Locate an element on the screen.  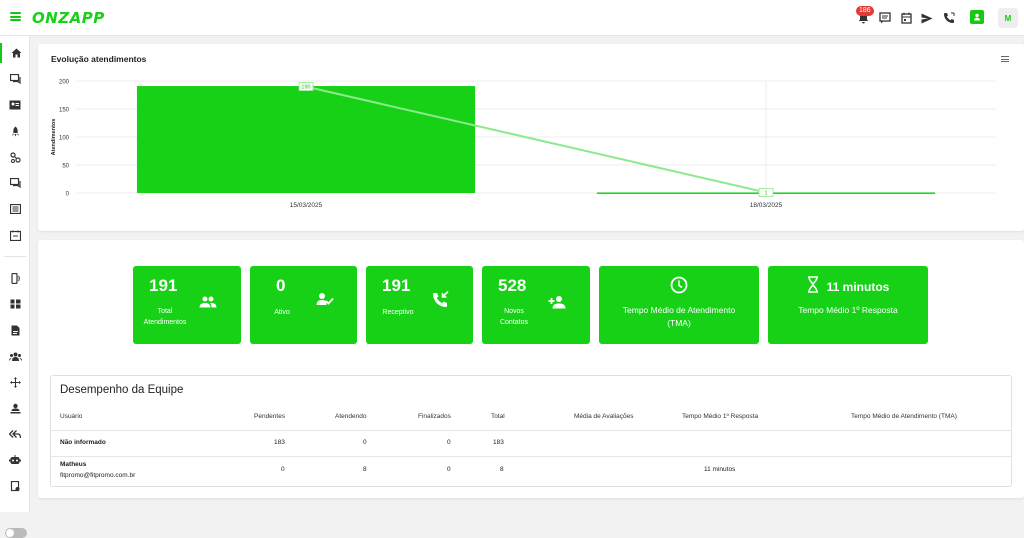
column-header: Tempo Médio de Atendimento (TMA) is located at coordinates (904, 416).